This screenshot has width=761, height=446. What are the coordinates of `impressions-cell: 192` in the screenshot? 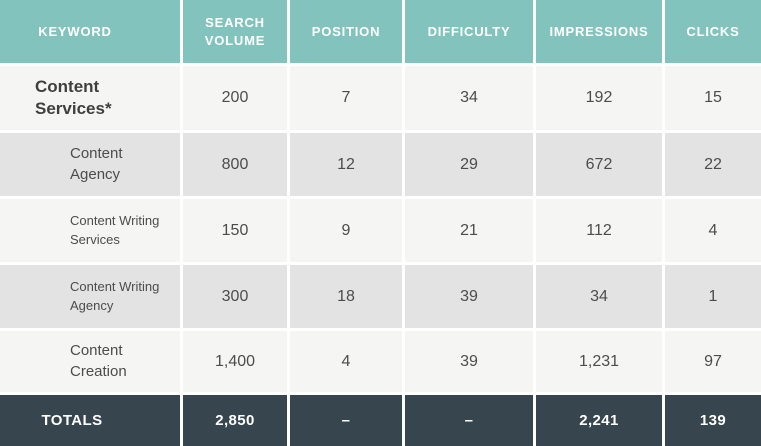 It's located at (599, 98).